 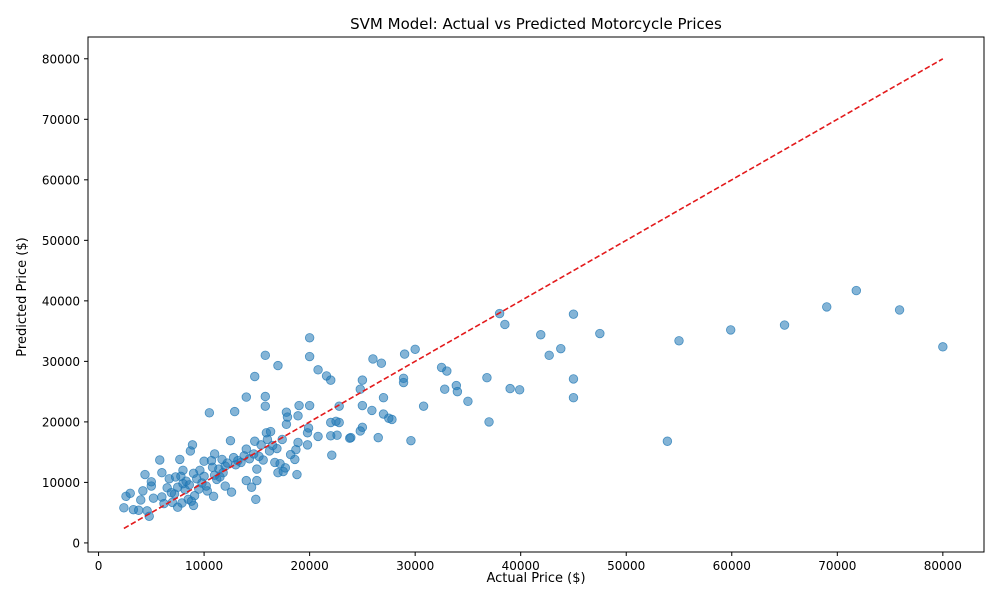 I want to click on x-tick-label: 30000, so click(x=415, y=566).